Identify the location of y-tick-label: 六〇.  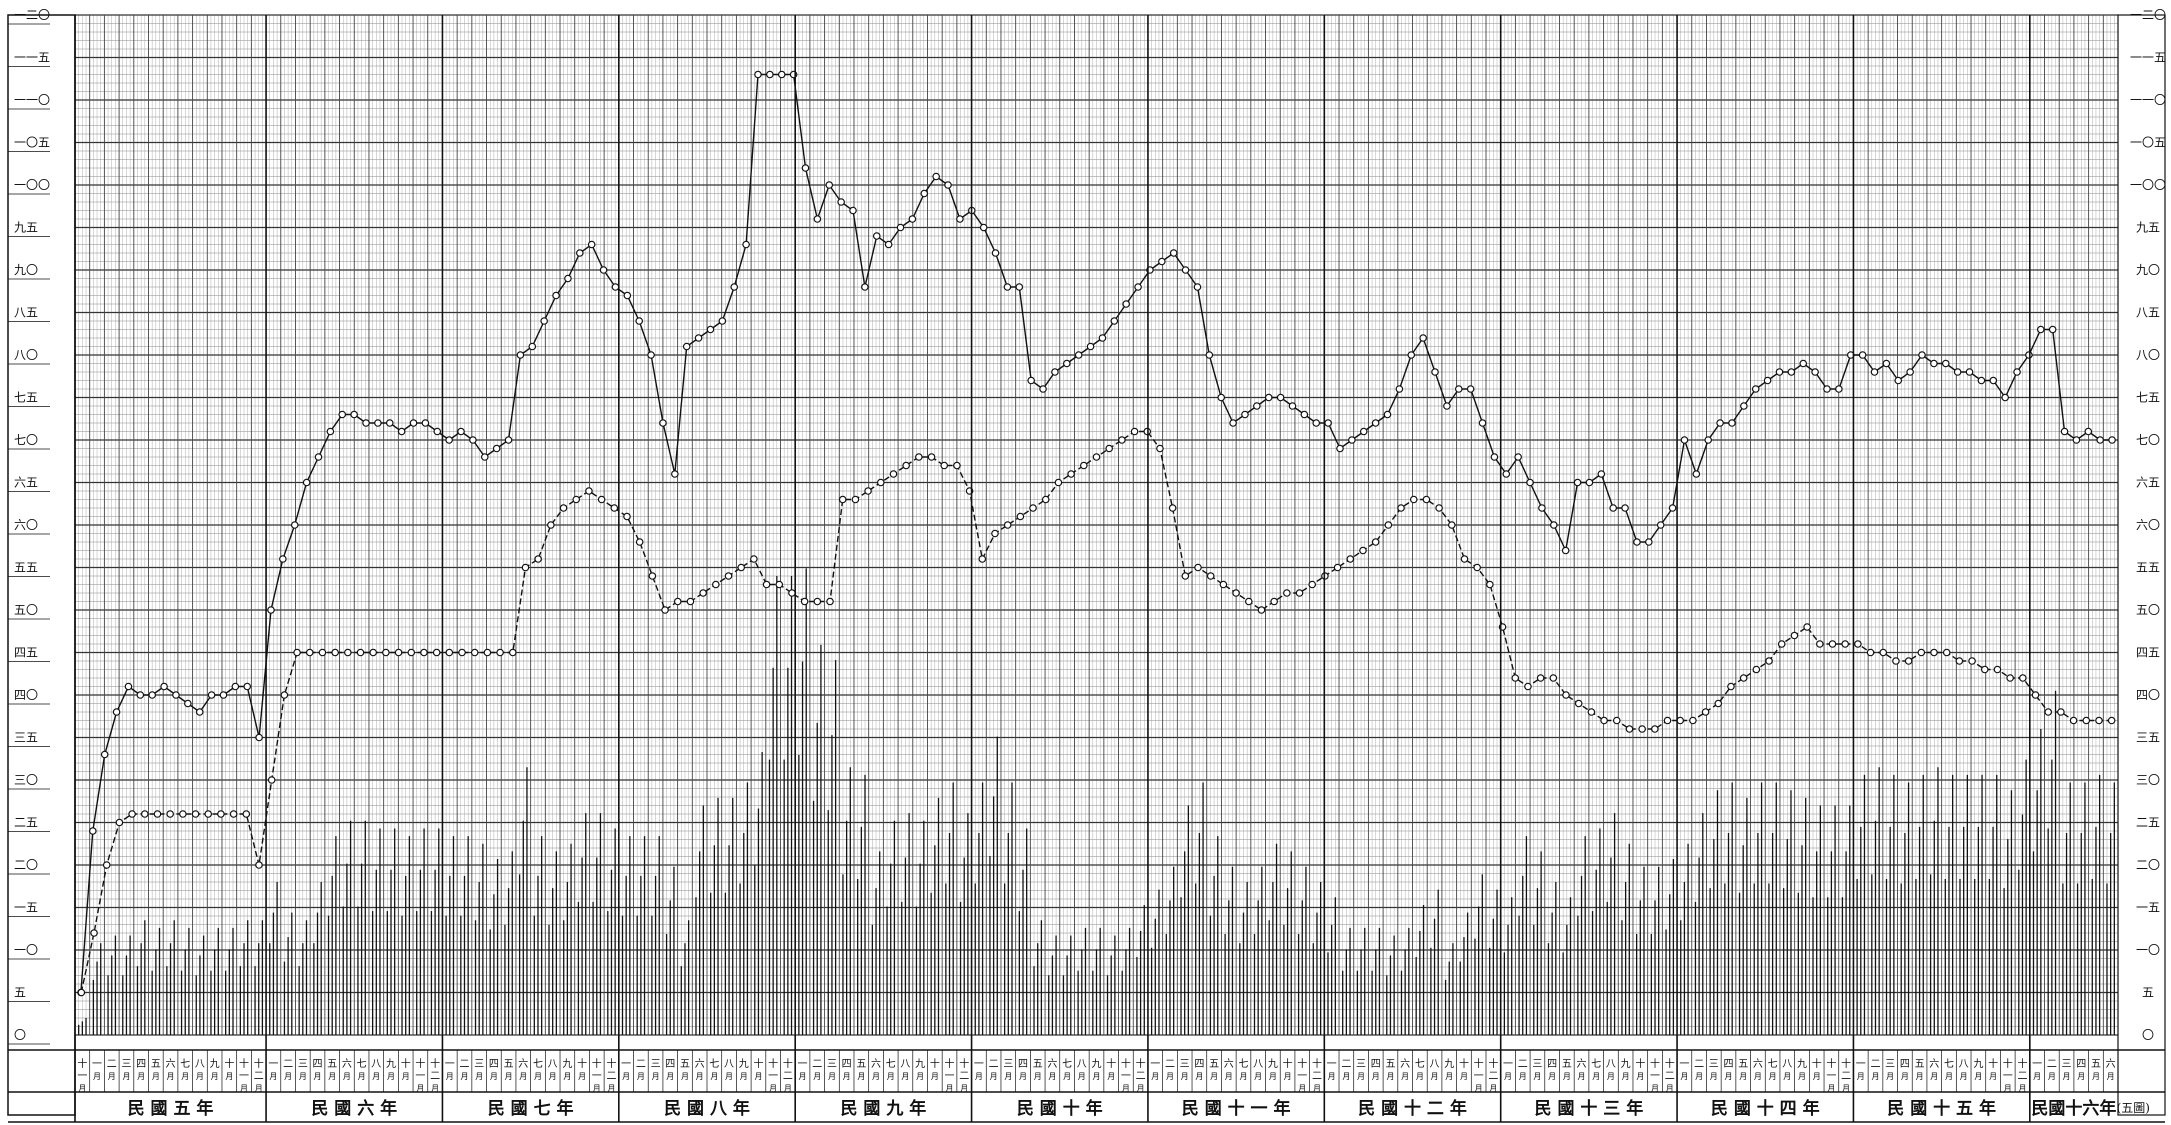
(26, 525).